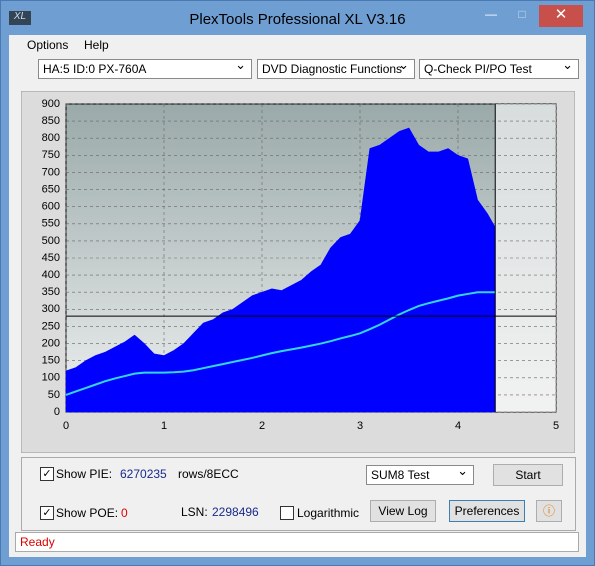 The height and width of the screenshot is (566, 595). Describe the element at coordinates (51, 241) in the screenshot. I see `y-tick-label: 500` at that location.